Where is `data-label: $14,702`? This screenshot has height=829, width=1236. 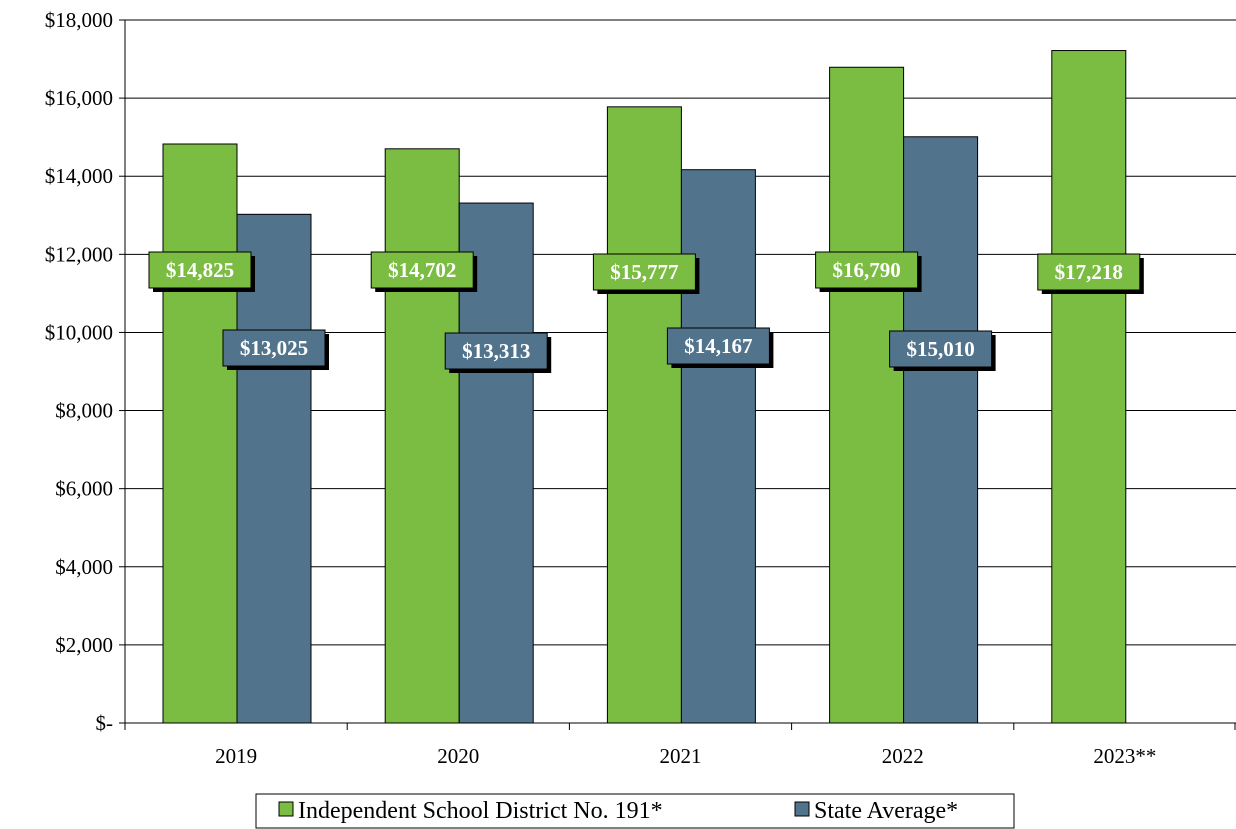
data-label: $14,702 is located at coordinates (422, 270).